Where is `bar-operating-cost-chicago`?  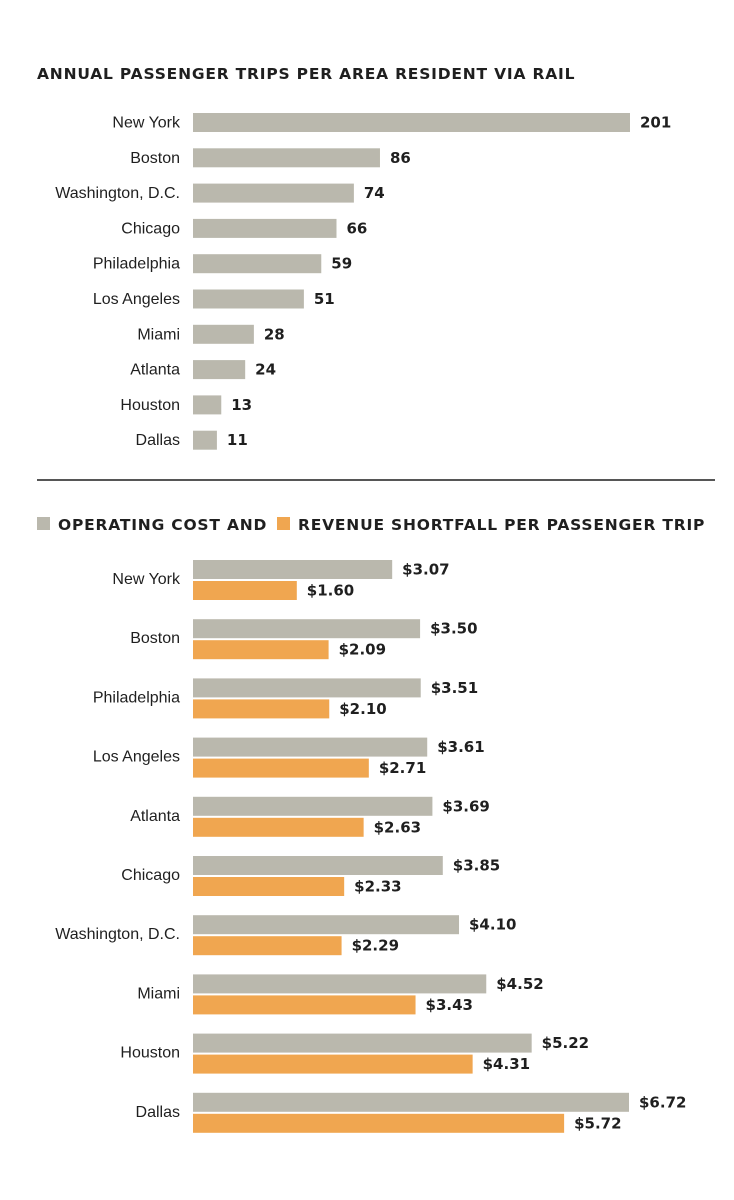 bar-operating-cost-chicago is located at coordinates (318, 865).